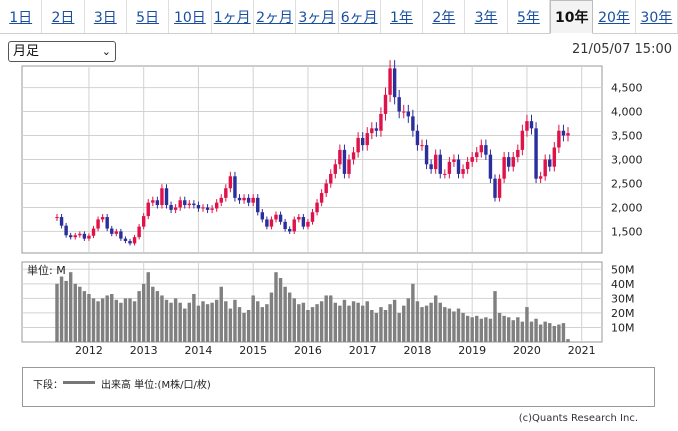 This screenshot has width=678, height=431. I want to click on period-select: 月足 ⌄, so click(62, 51).